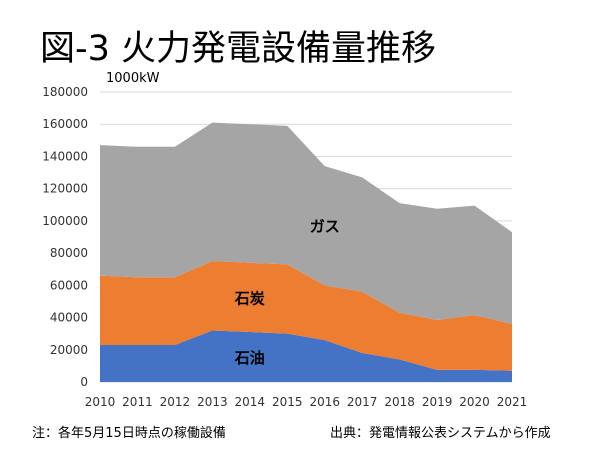 The height and width of the screenshot is (450, 600). What do you see at coordinates (324, 402) in the screenshot?
I see `x-tick-label: 2016` at bounding box center [324, 402].